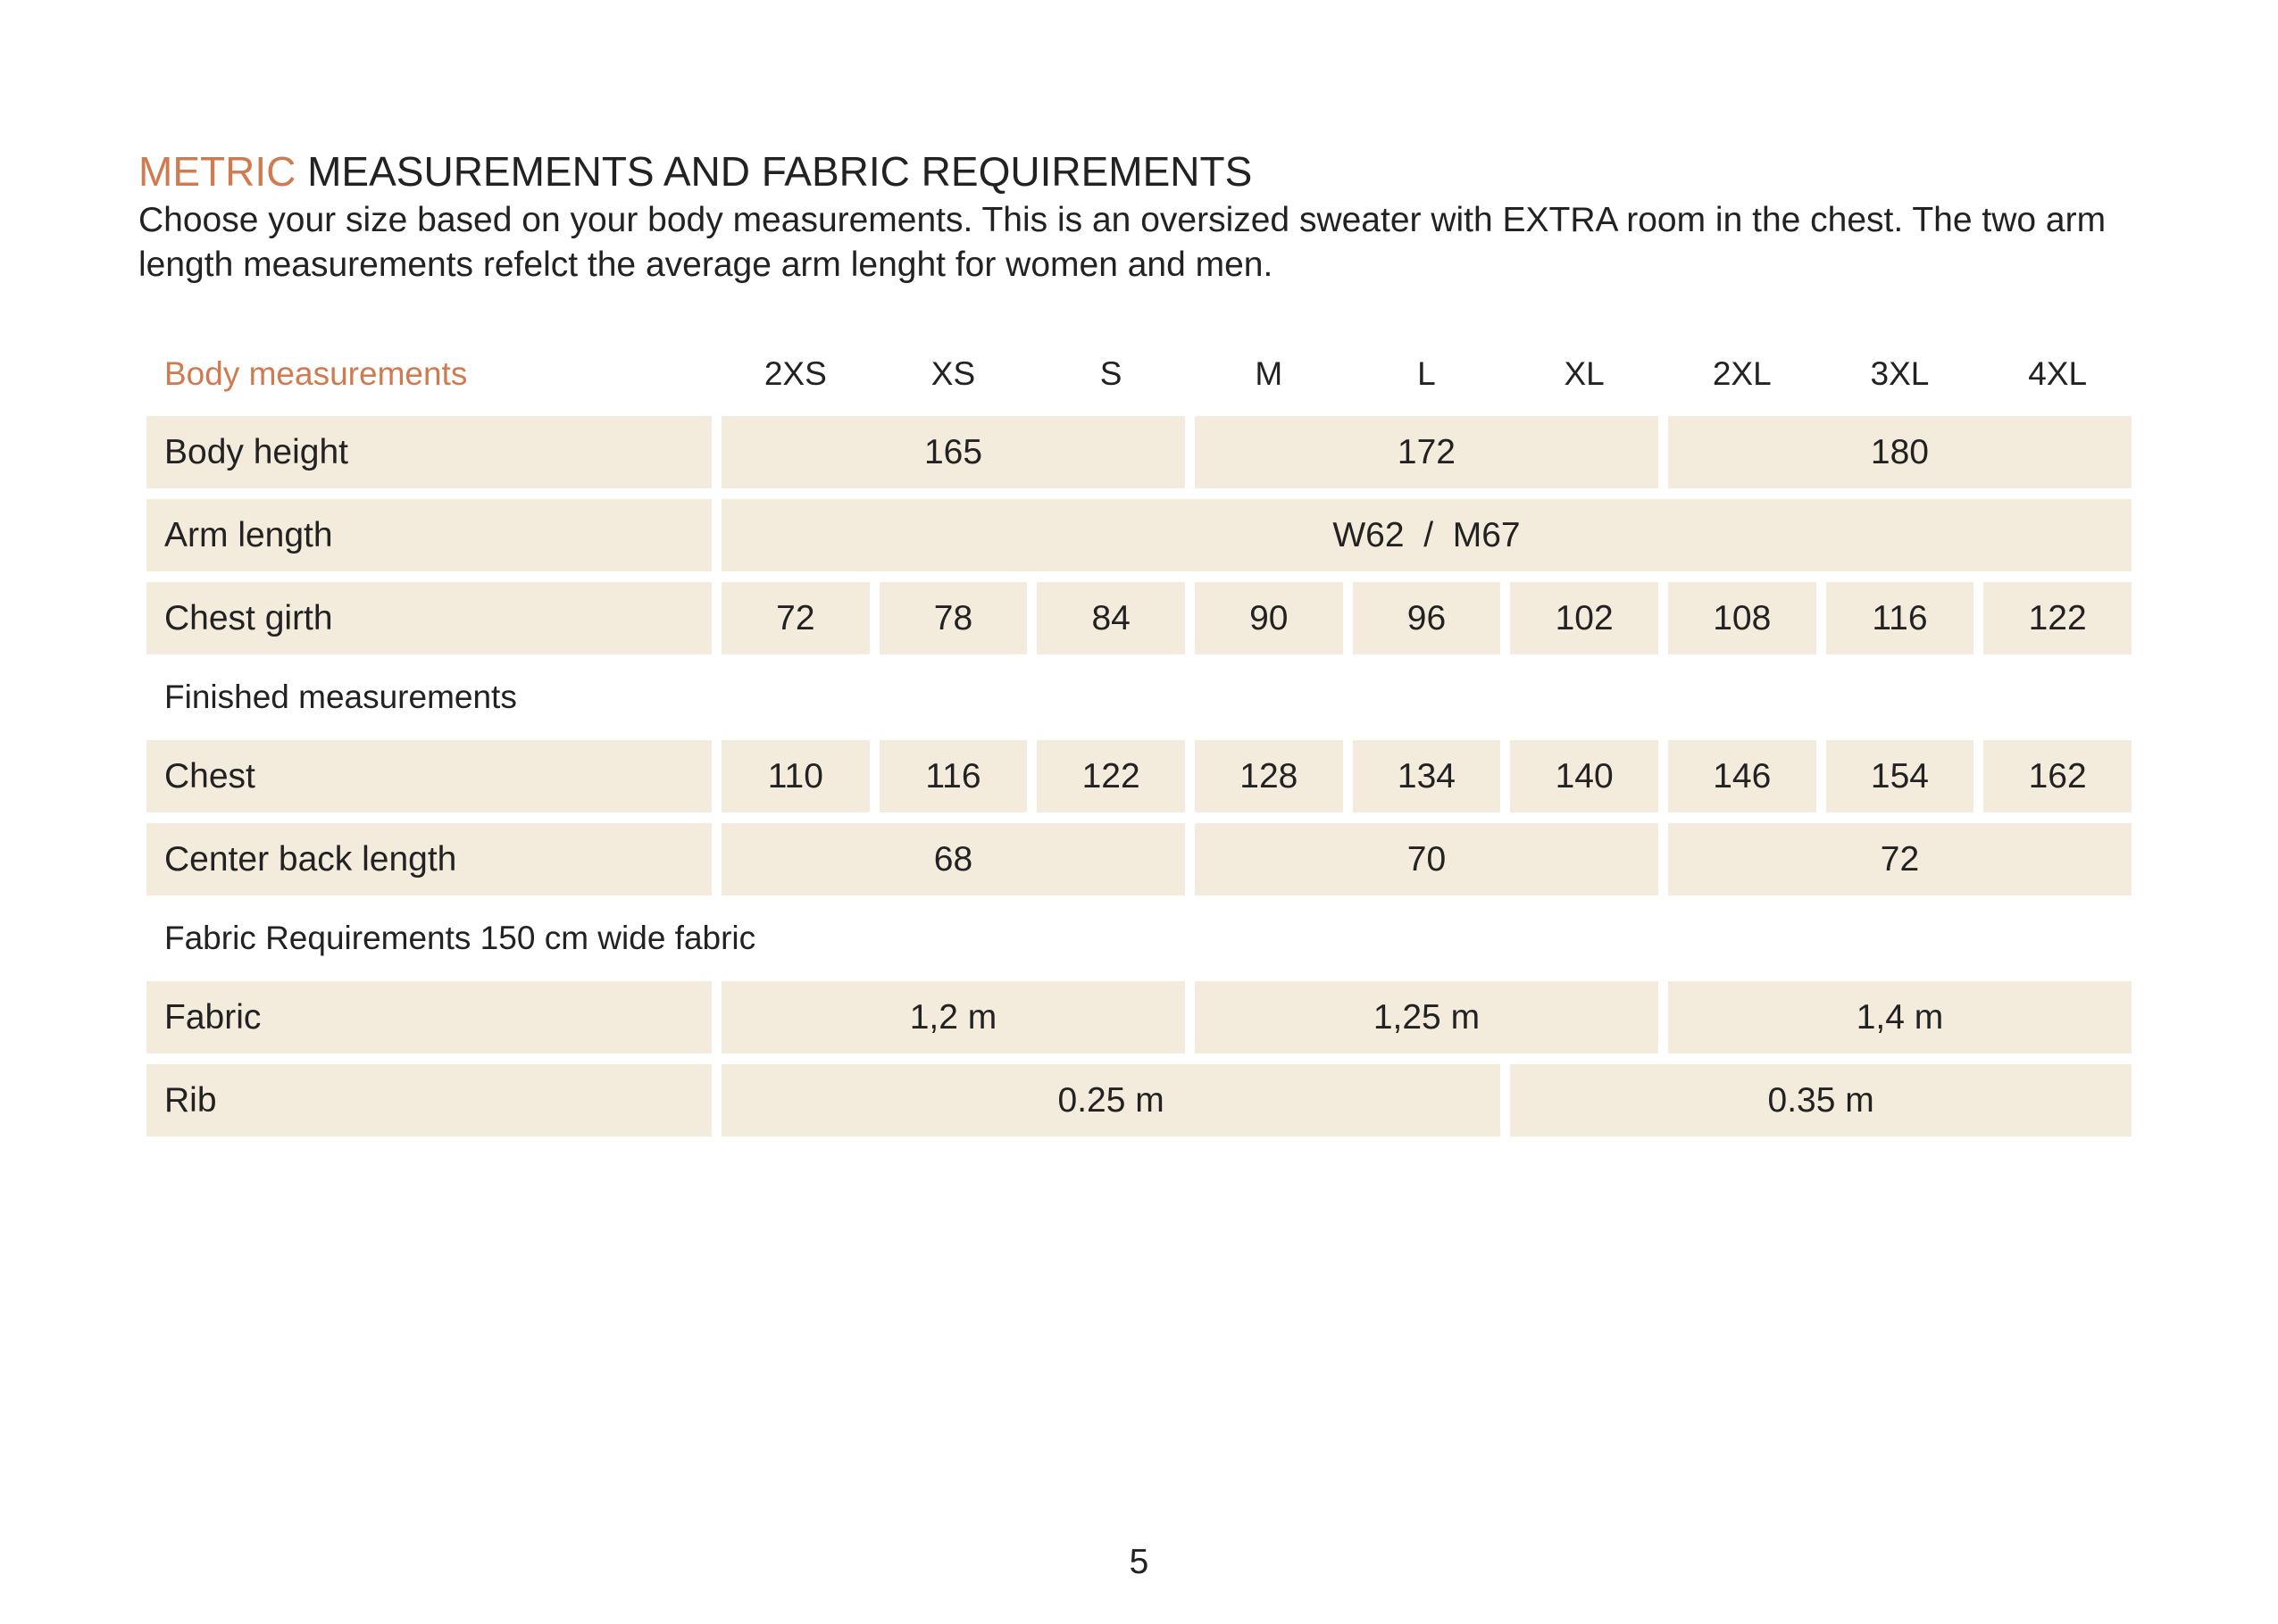 Image resolution: width=2278 pixels, height=1624 pixels. Describe the element at coordinates (1899, 1017) in the screenshot. I see `cell: 1,4 m` at that location.